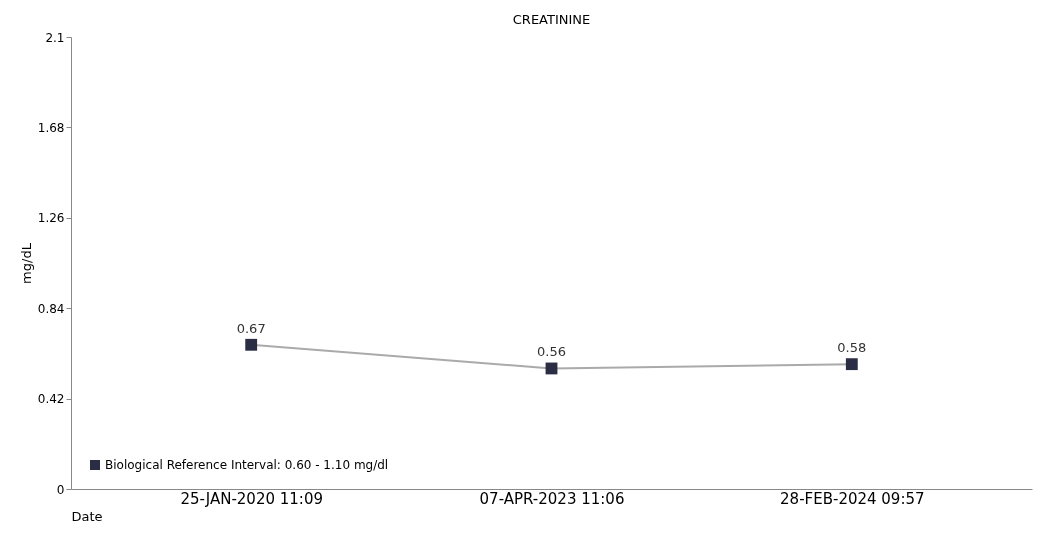 The width and height of the screenshot is (1062, 537). I want to click on x-tick-label: 07-APR-2023 11:06, so click(552, 498).